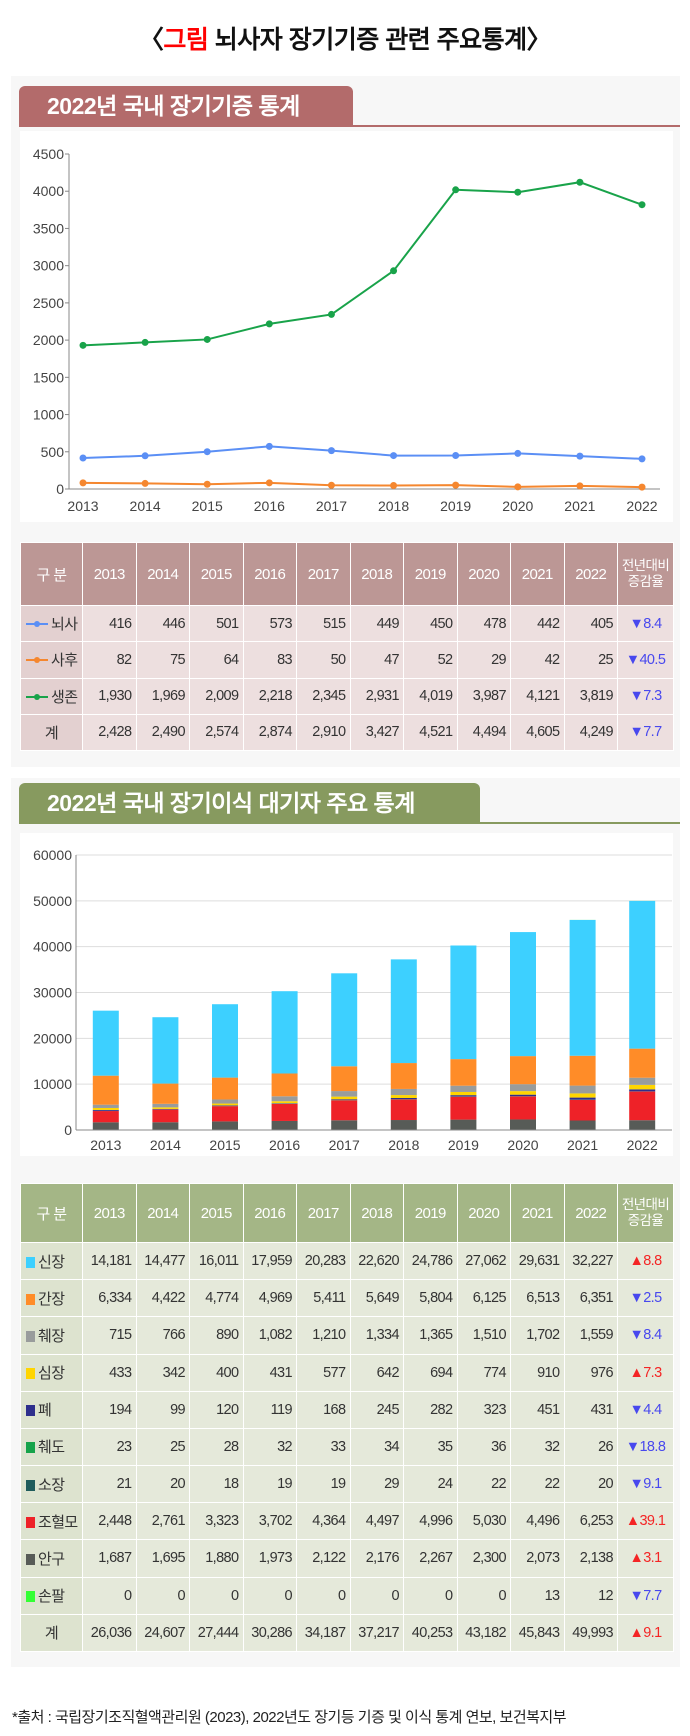  What do you see at coordinates (430, 1521) in the screenshot?
I see `table-cell: 4,996` at bounding box center [430, 1521].